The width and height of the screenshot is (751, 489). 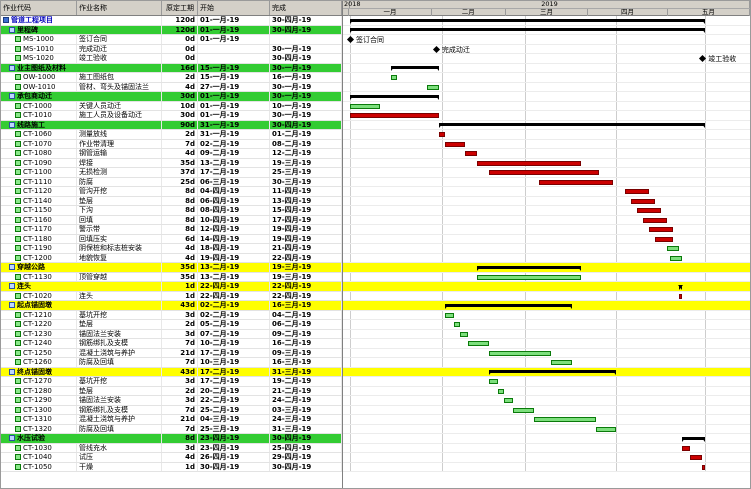 What do you see at coordinates (234, 124) in the screenshot?
I see `start-date-cell: 31-一月-19` at bounding box center [234, 124].